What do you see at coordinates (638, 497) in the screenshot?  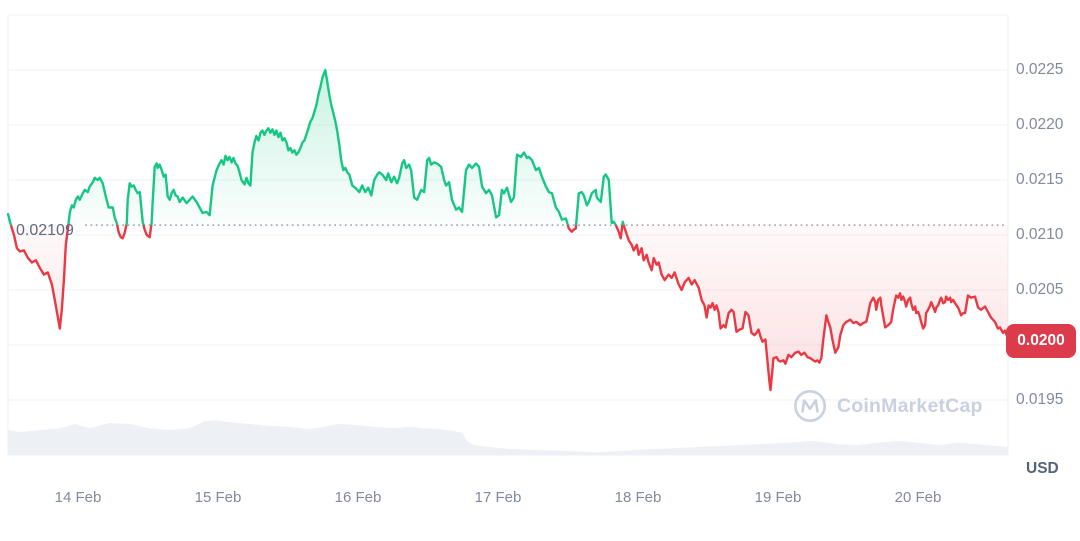 I see `x-axis-label: 18 Feb` at bounding box center [638, 497].